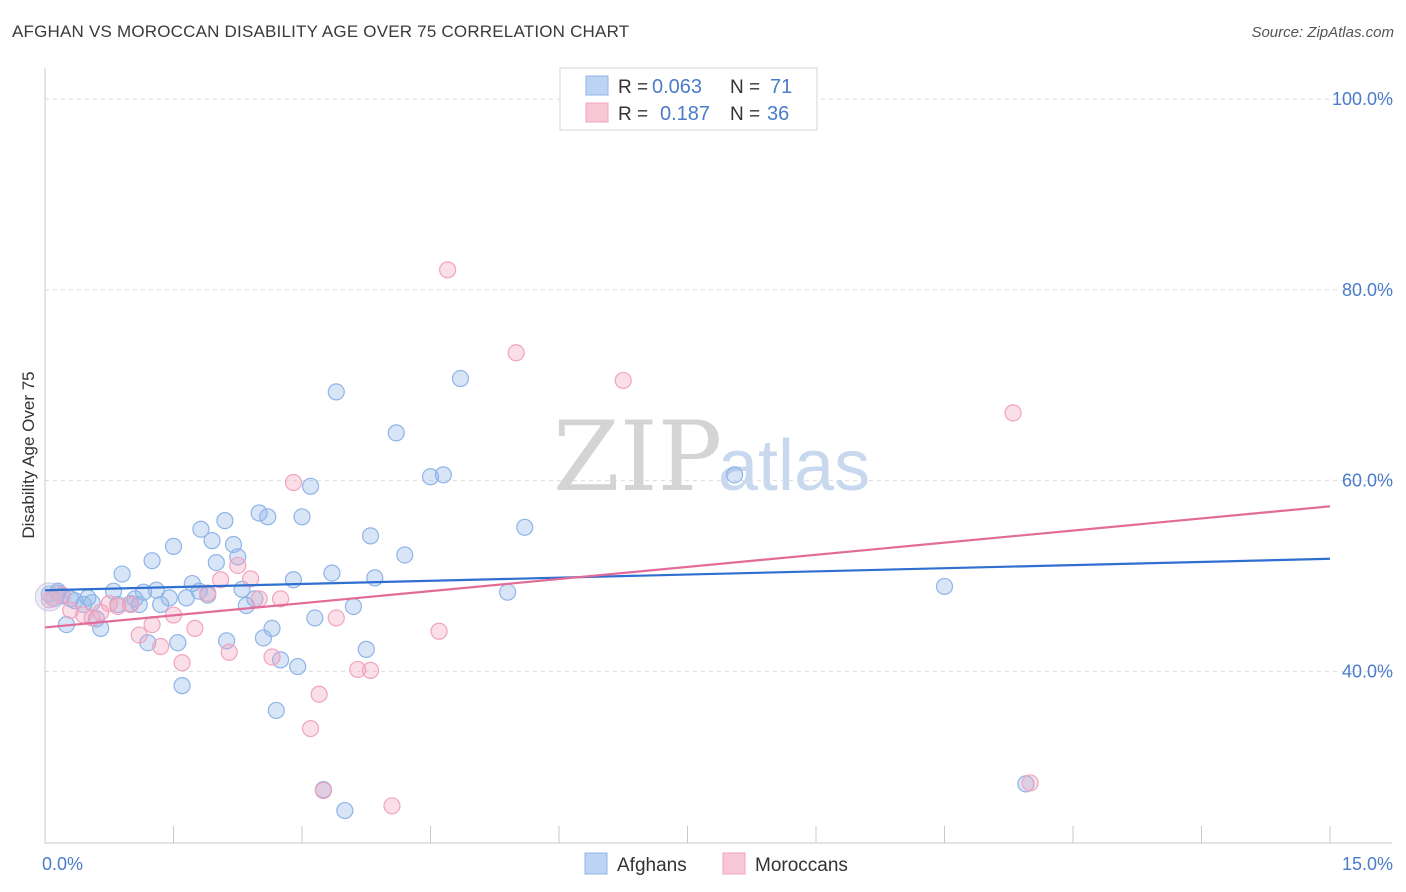 Image resolution: width=1406 pixels, height=892 pixels. Describe the element at coordinates (1362, 385) in the screenshot. I see `y-tick-labels: 40.0% 60.0% 80.0% 100.0%` at that location.